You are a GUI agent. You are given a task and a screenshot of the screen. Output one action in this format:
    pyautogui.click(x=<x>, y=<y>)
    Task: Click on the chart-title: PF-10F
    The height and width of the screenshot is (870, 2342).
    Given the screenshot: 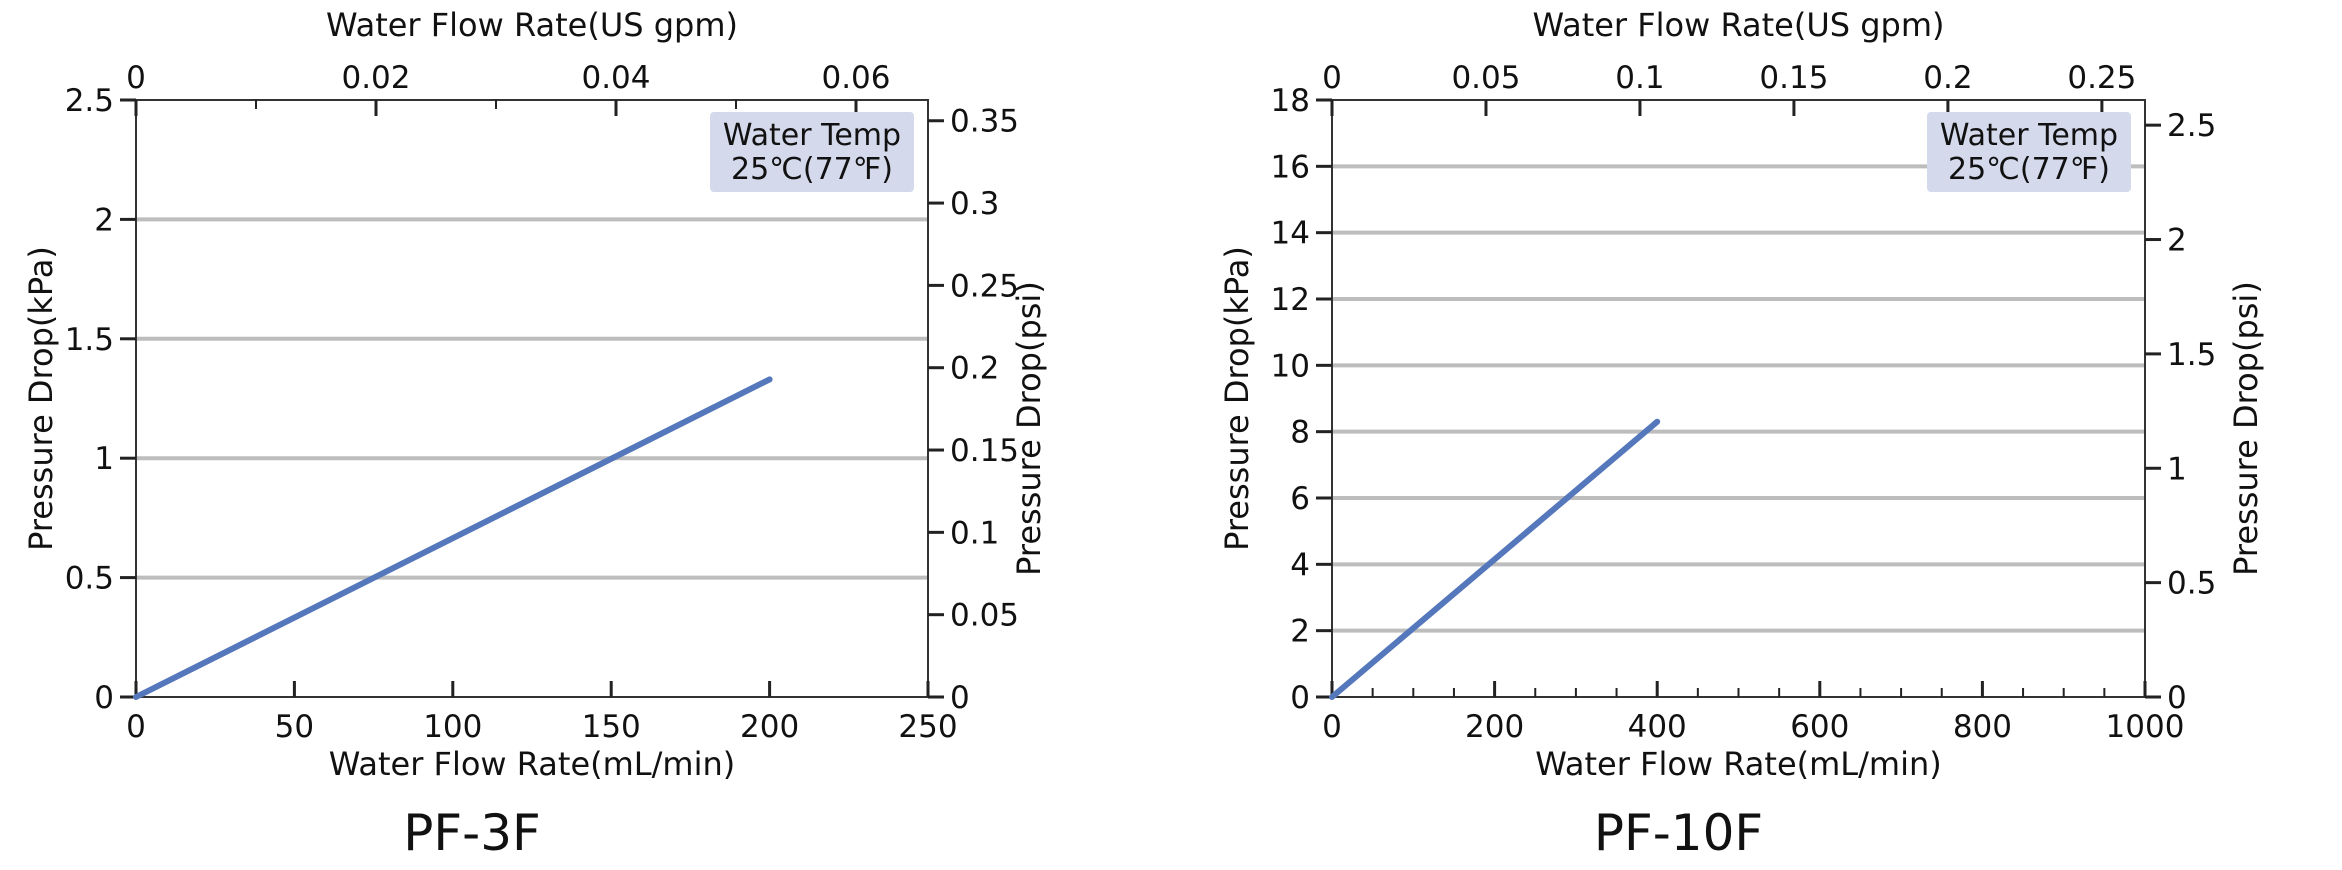 What is the action you would take?
    pyautogui.click(x=1678, y=833)
    